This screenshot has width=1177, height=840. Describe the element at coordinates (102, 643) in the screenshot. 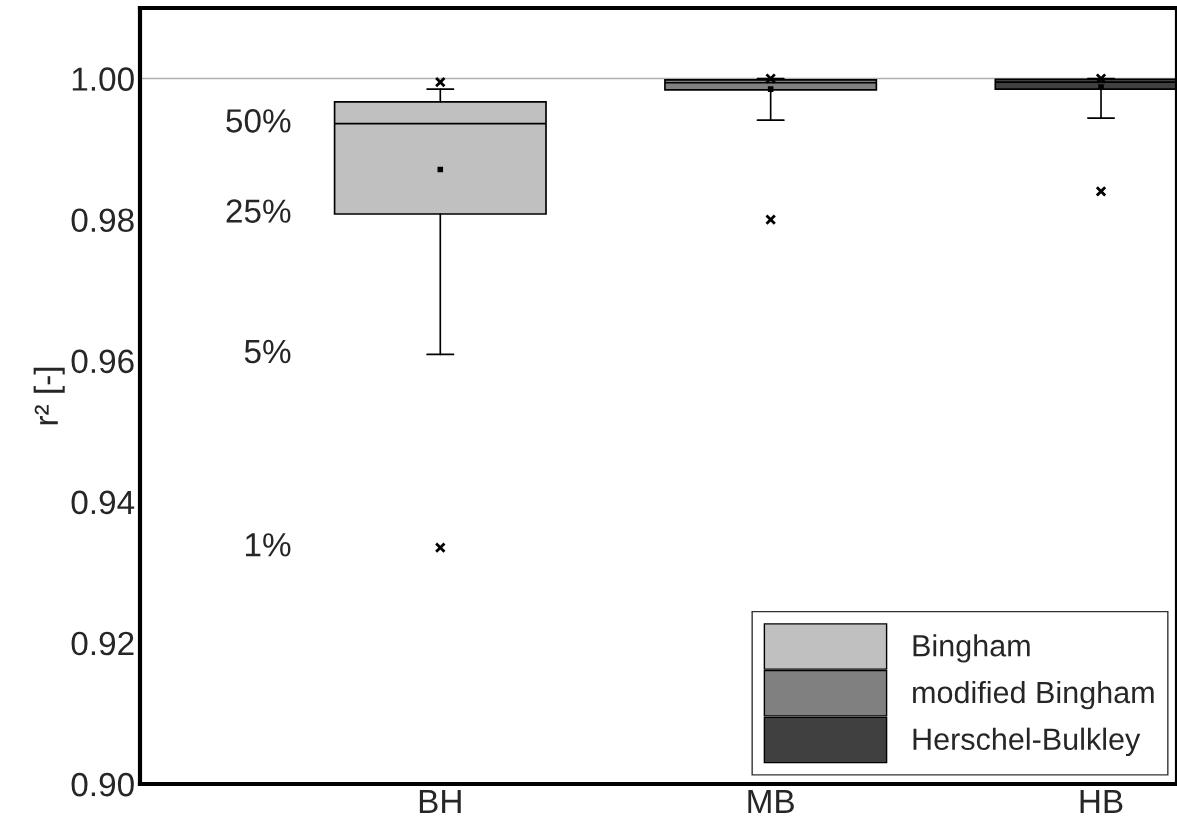

I see `y-tick-label: 0.92` at that location.